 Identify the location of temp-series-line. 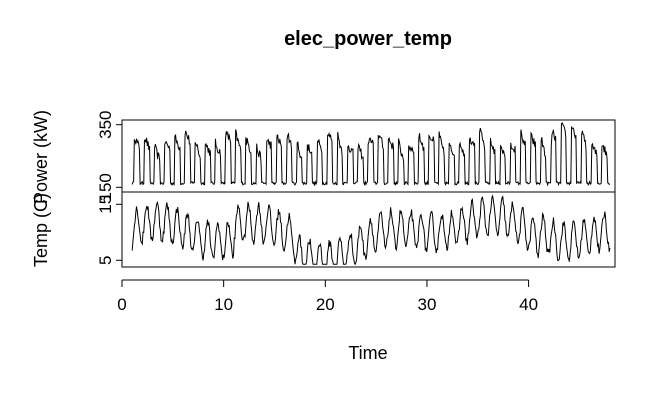
(371, 230).